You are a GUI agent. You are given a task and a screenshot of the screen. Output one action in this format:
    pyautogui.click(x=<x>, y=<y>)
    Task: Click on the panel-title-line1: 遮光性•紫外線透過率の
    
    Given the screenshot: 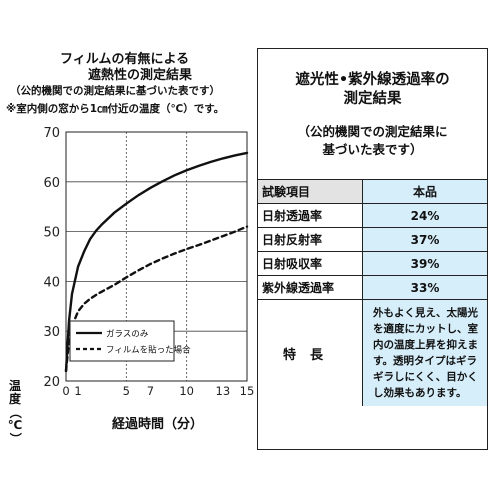 What is the action you would take?
    pyautogui.click(x=372, y=80)
    